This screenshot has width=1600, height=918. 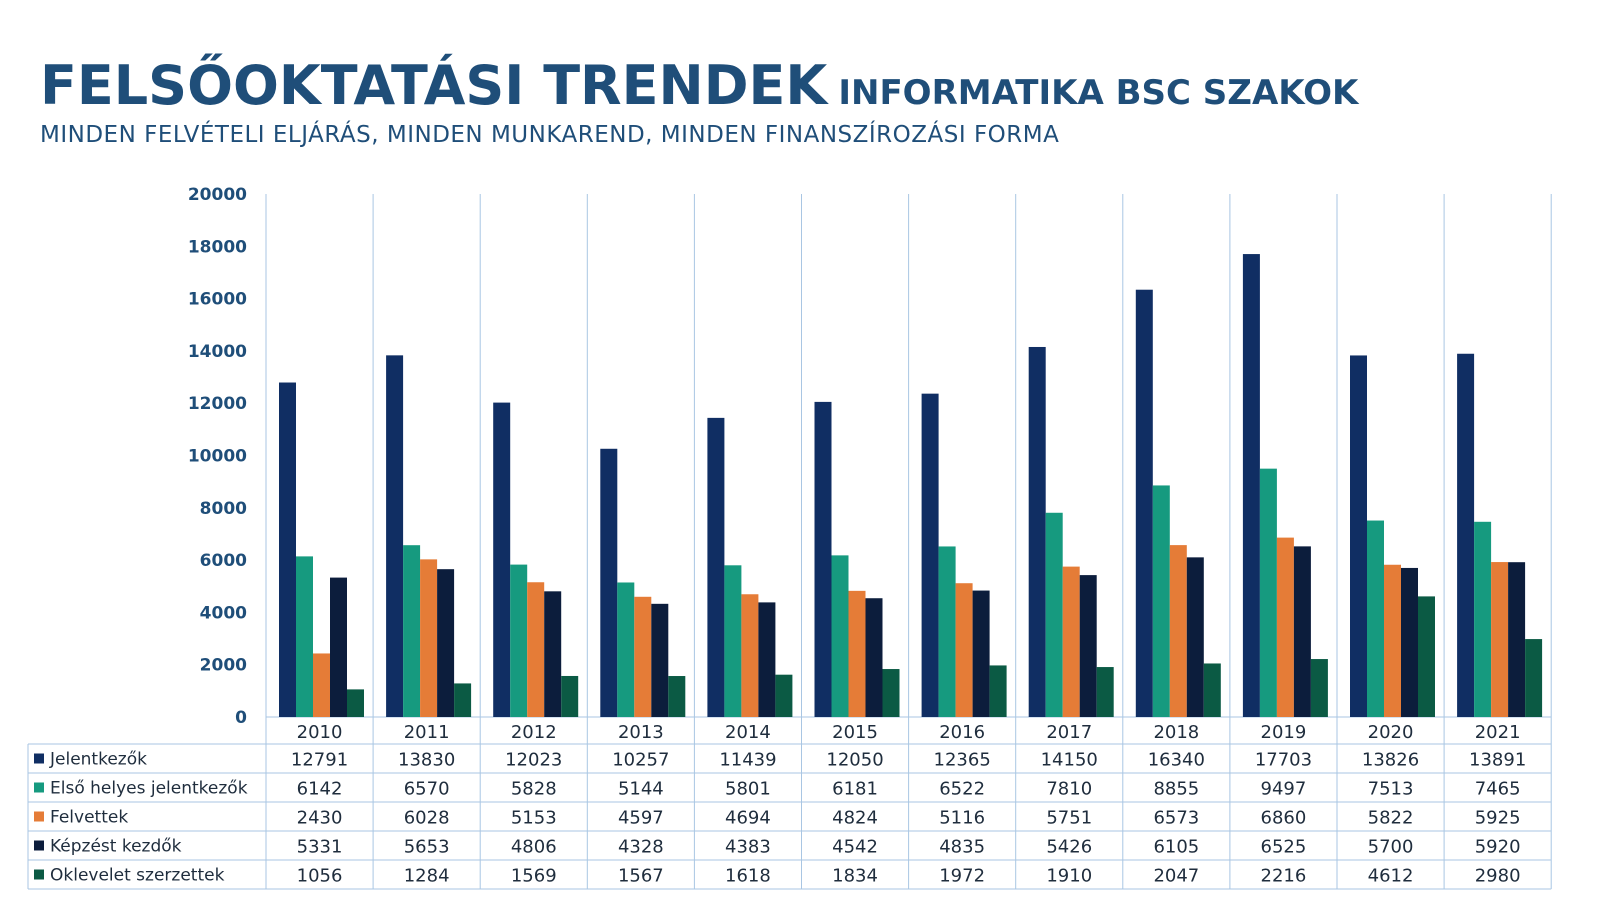 I want to click on title-main: FELSŐOKTATÁSI TRENDEK, so click(x=434, y=85).